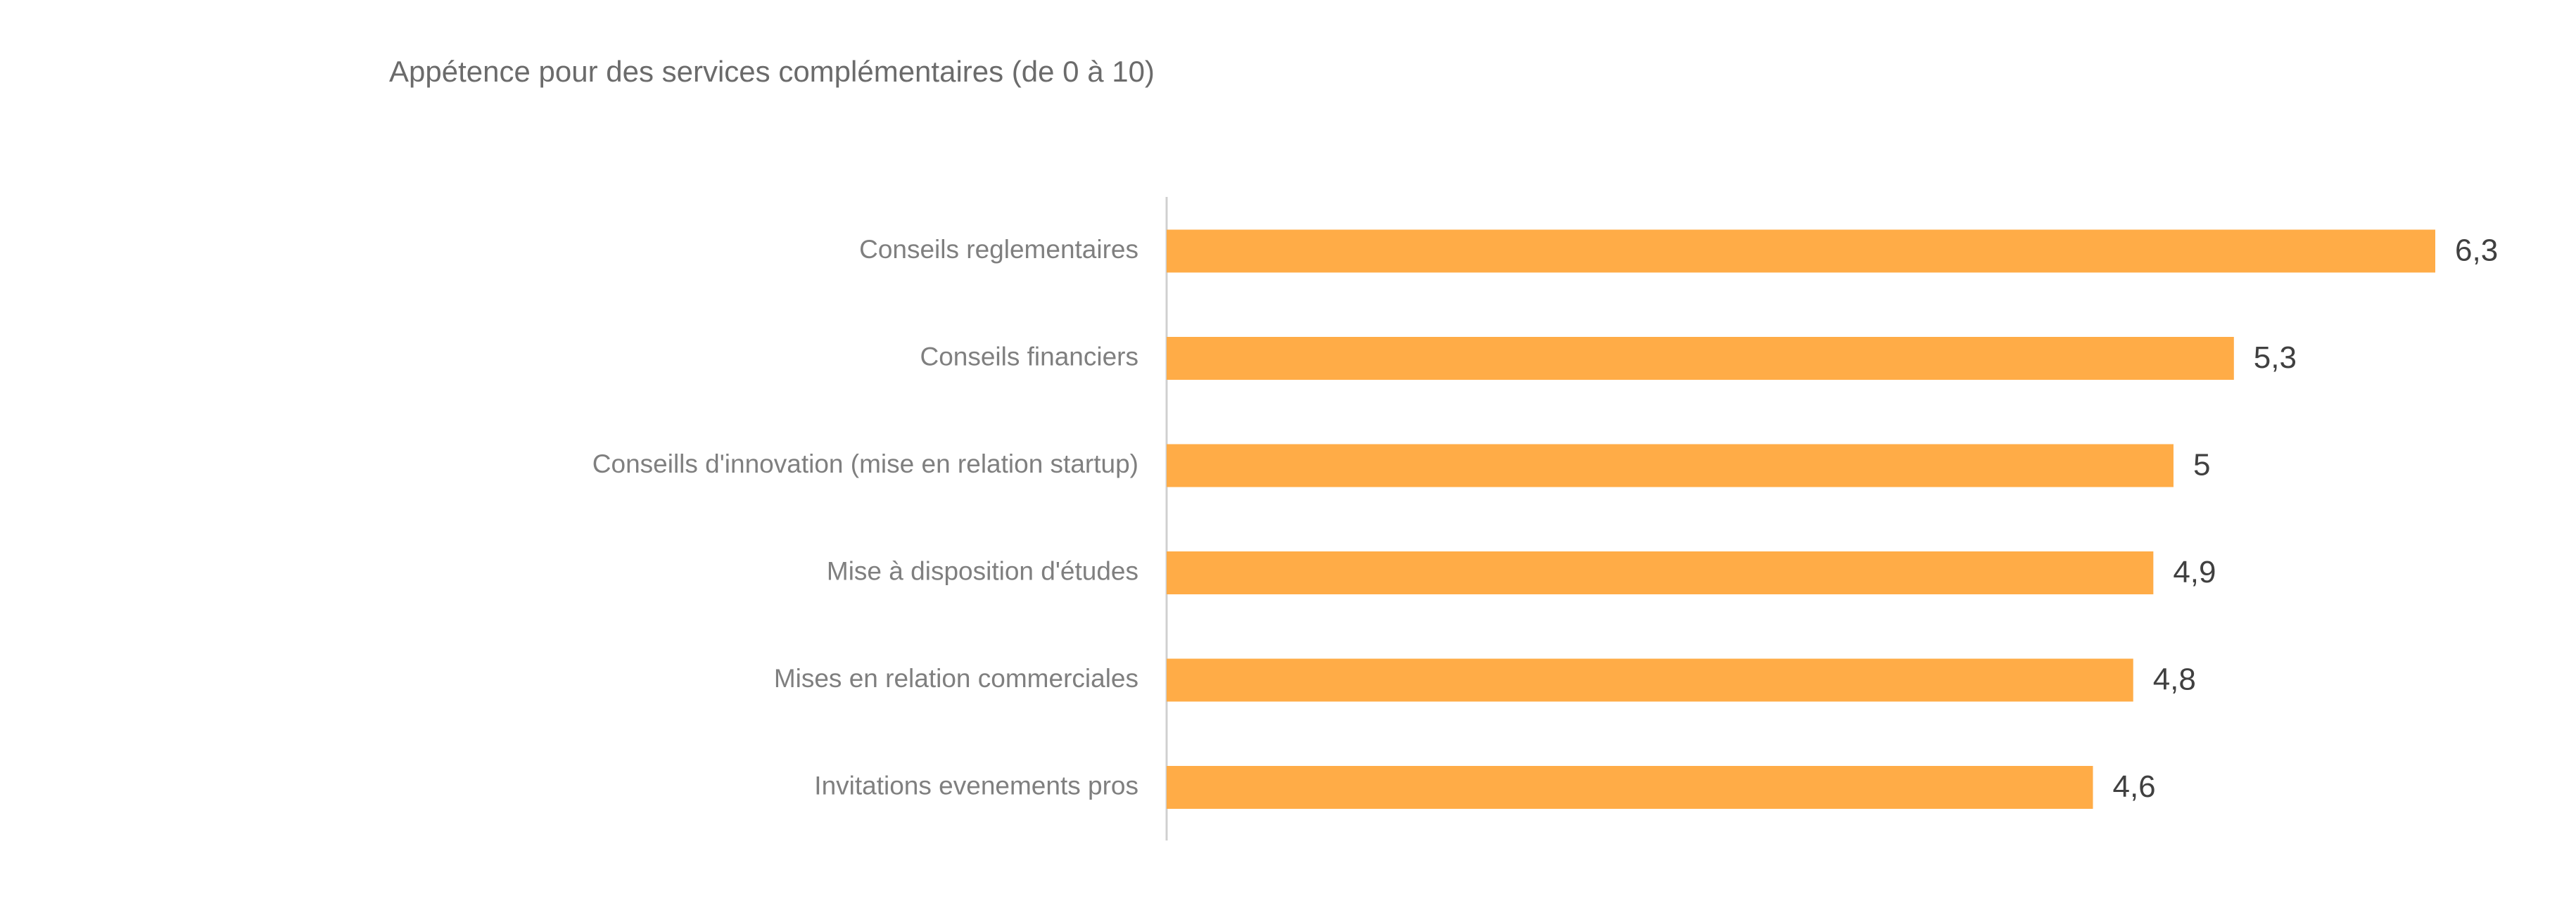 This screenshot has height=908, width=2576. Describe the element at coordinates (2275, 357) in the screenshot. I see `data-label: 5,3` at that location.